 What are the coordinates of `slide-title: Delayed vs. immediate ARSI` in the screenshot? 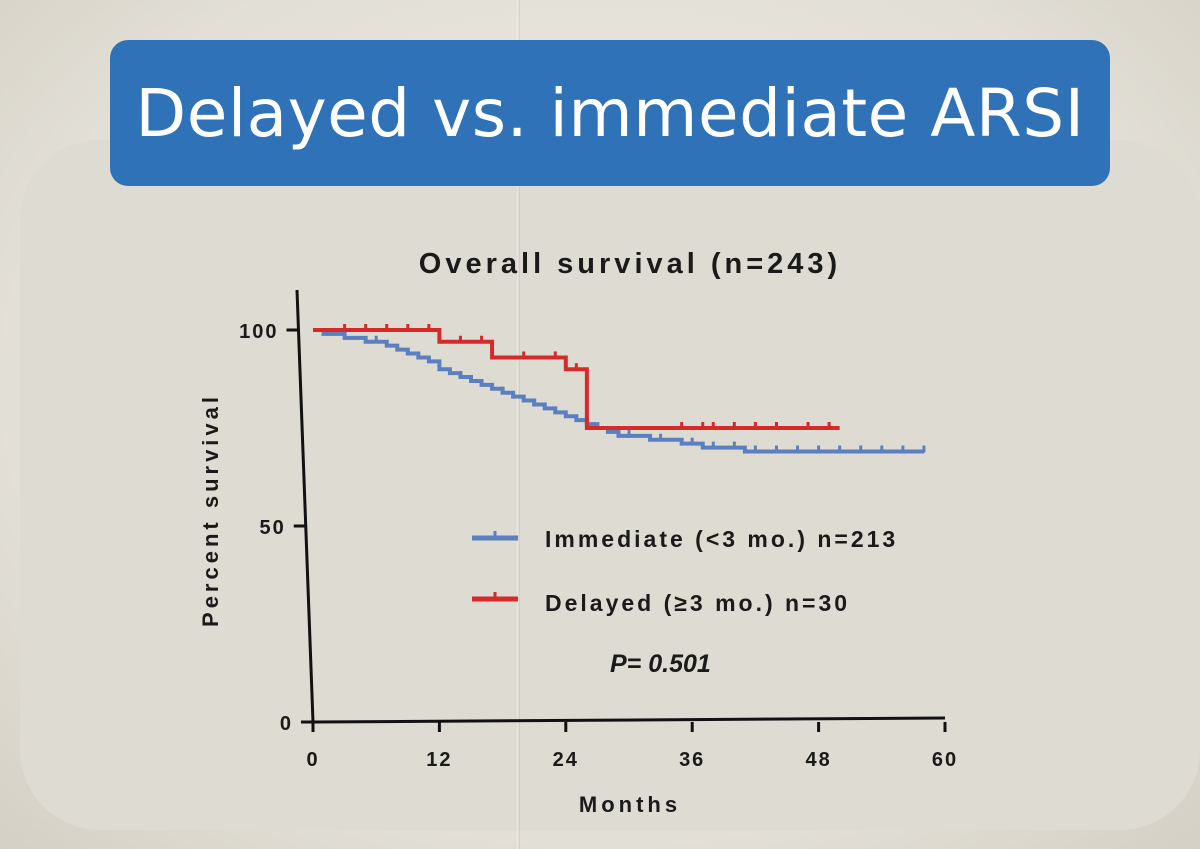 It's located at (610, 113).